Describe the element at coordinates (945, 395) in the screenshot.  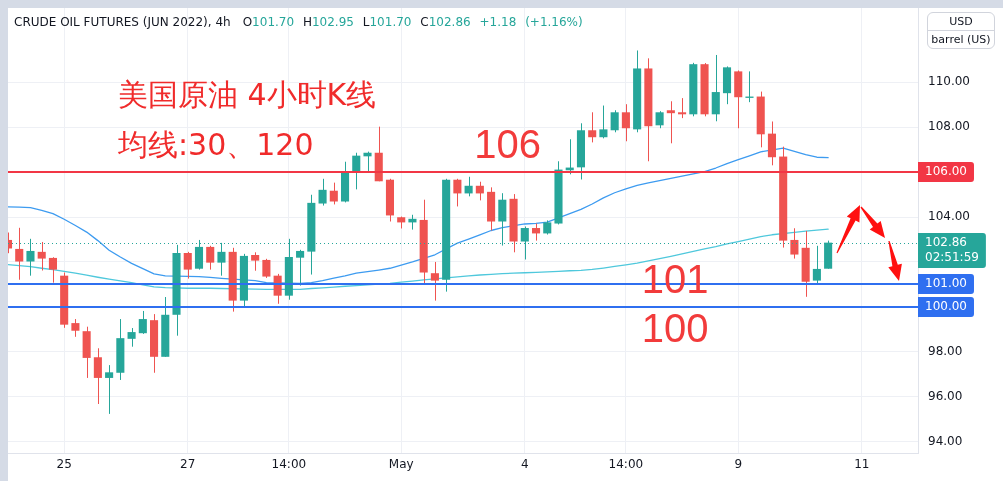
I see `y-tick-label: 96.00` at that location.